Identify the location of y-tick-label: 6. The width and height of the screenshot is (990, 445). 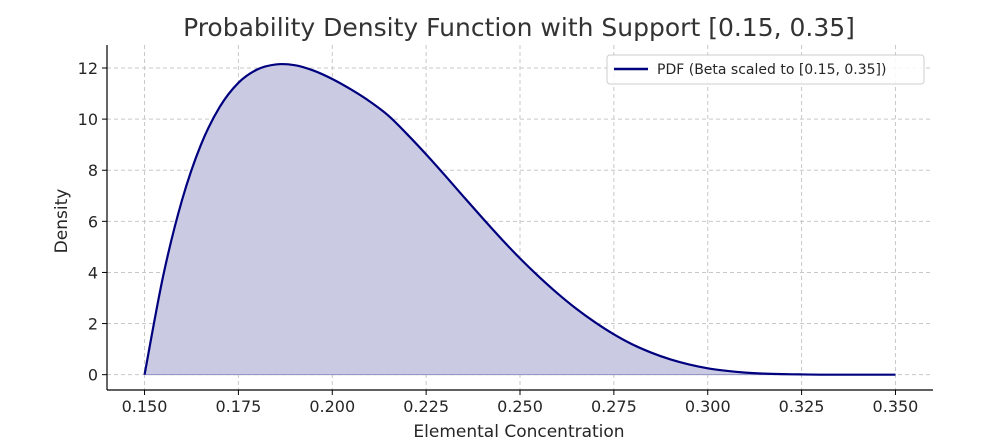
(93, 221).